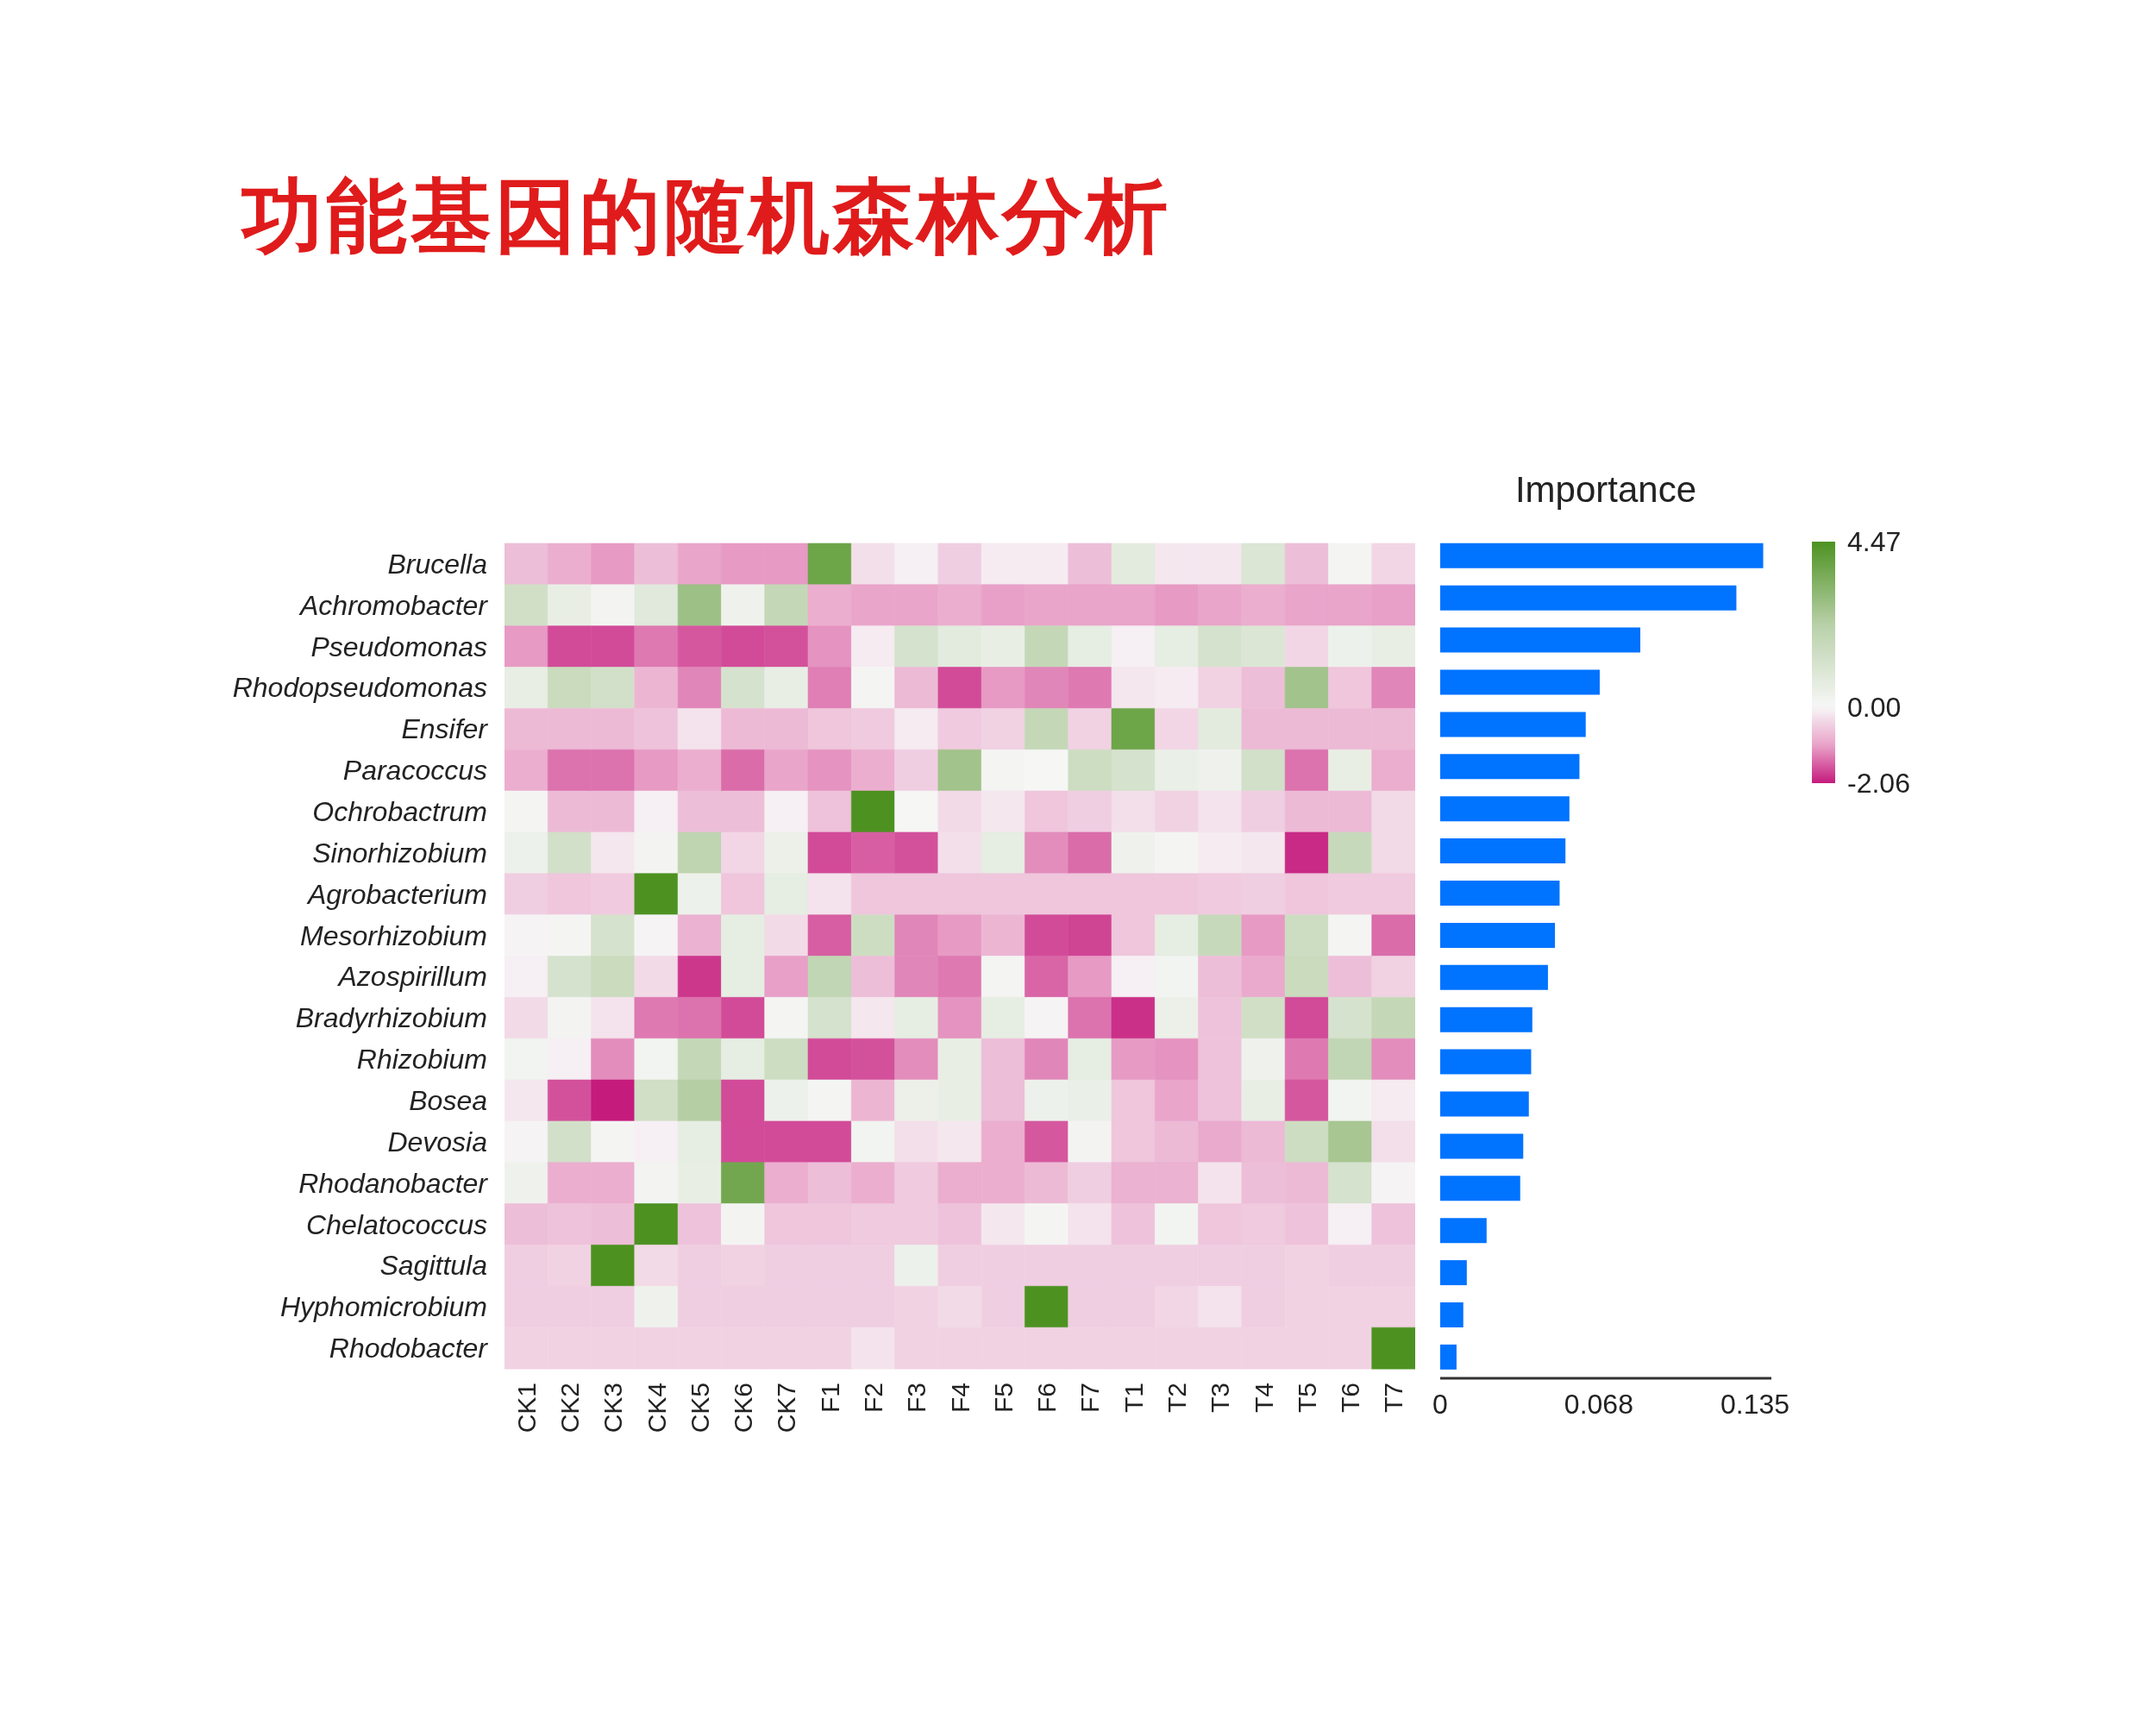 This screenshot has height=1725, width=2156. I want to click on y-tick-label: Rhodobacter, so click(409, 1348).